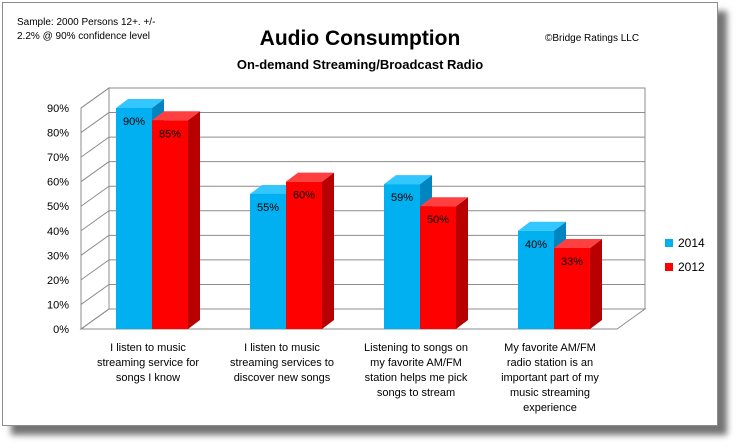  Describe the element at coordinates (416, 378) in the screenshot. I see `category-label: station helps me pick` at that location.